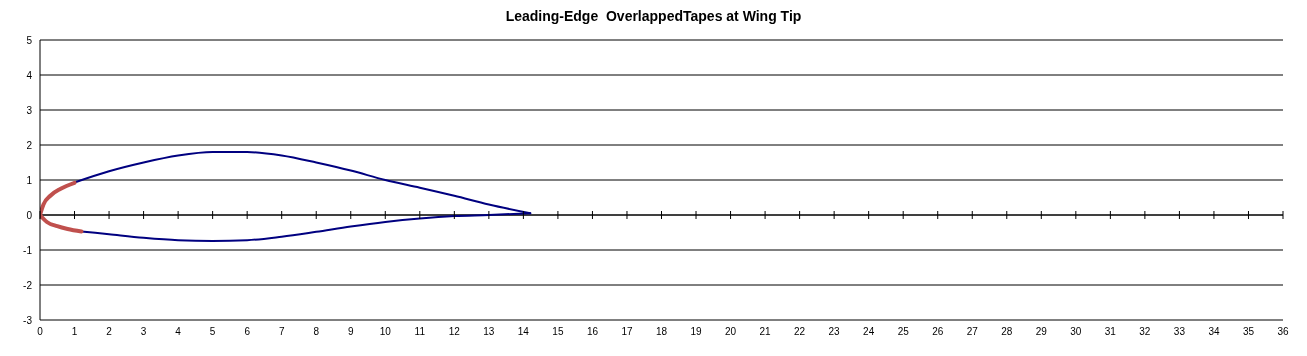  I want to click on y-tick-label: 5, so click(29, 40).